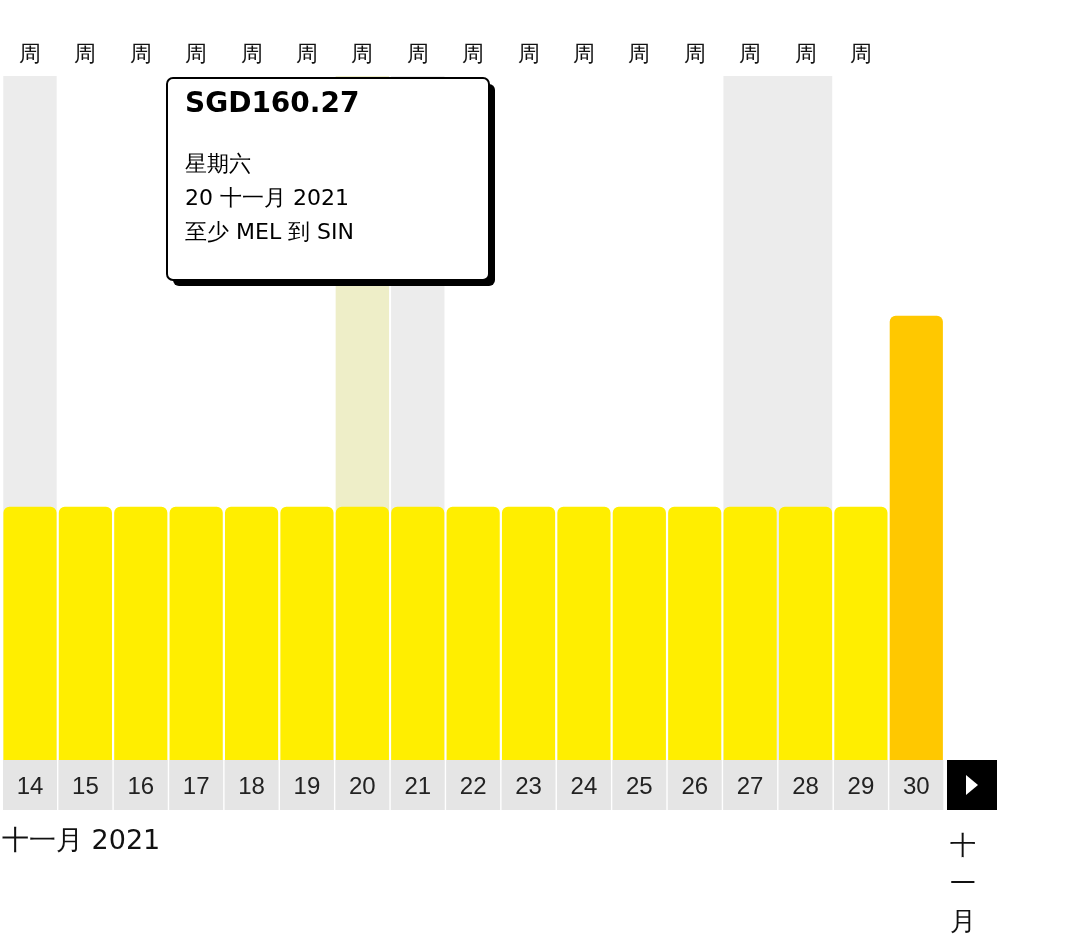  I want to click on x-tick-label: 17, so click(196, 785).